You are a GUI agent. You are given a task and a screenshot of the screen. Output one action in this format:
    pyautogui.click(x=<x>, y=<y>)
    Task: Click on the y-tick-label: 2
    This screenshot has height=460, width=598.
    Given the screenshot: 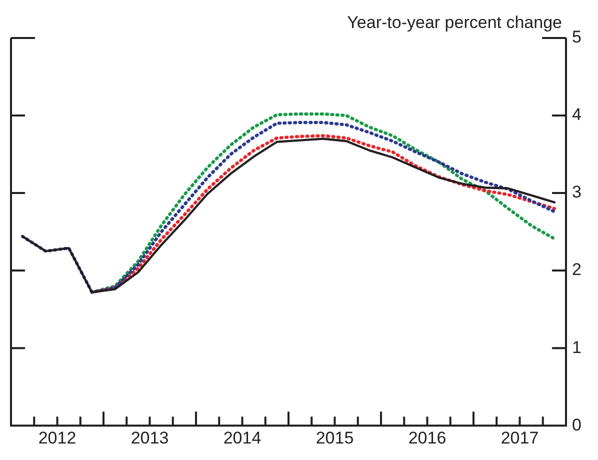 What is the action you would take?
    pyautogui.click(x=577, y=270)
    